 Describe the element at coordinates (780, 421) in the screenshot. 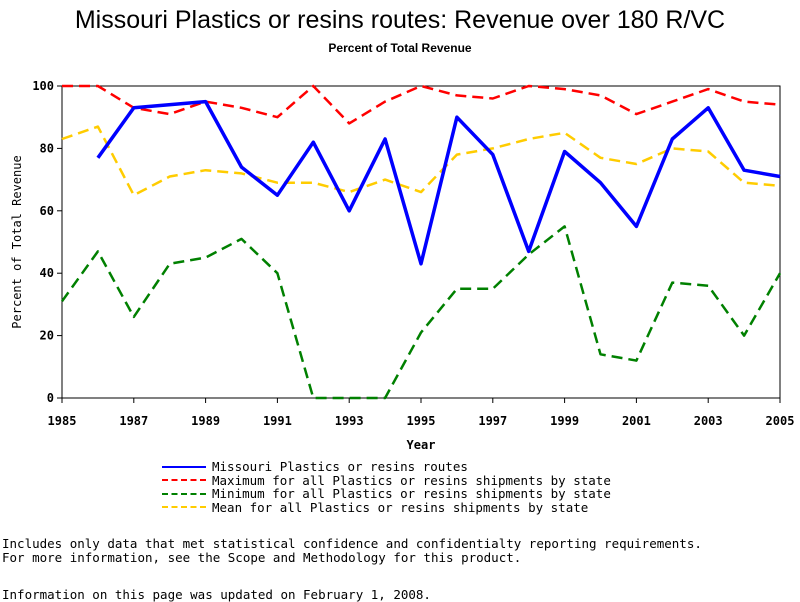

I see `x-tick-label: 2005` at that location.